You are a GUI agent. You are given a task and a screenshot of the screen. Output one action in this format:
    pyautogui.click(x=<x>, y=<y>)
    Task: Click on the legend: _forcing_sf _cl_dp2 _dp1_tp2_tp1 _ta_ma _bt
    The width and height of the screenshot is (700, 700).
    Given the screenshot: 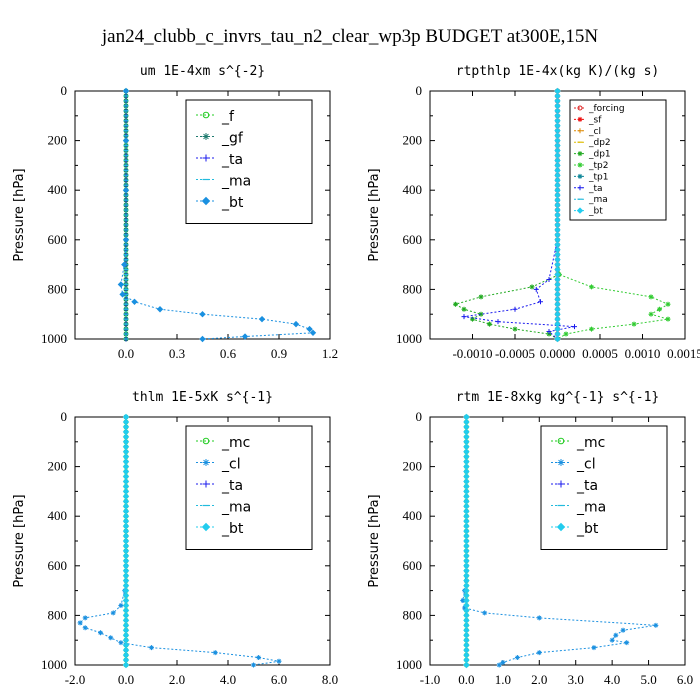 What is the action you would take?
    pyautogui.click(x=618, y=160)
    